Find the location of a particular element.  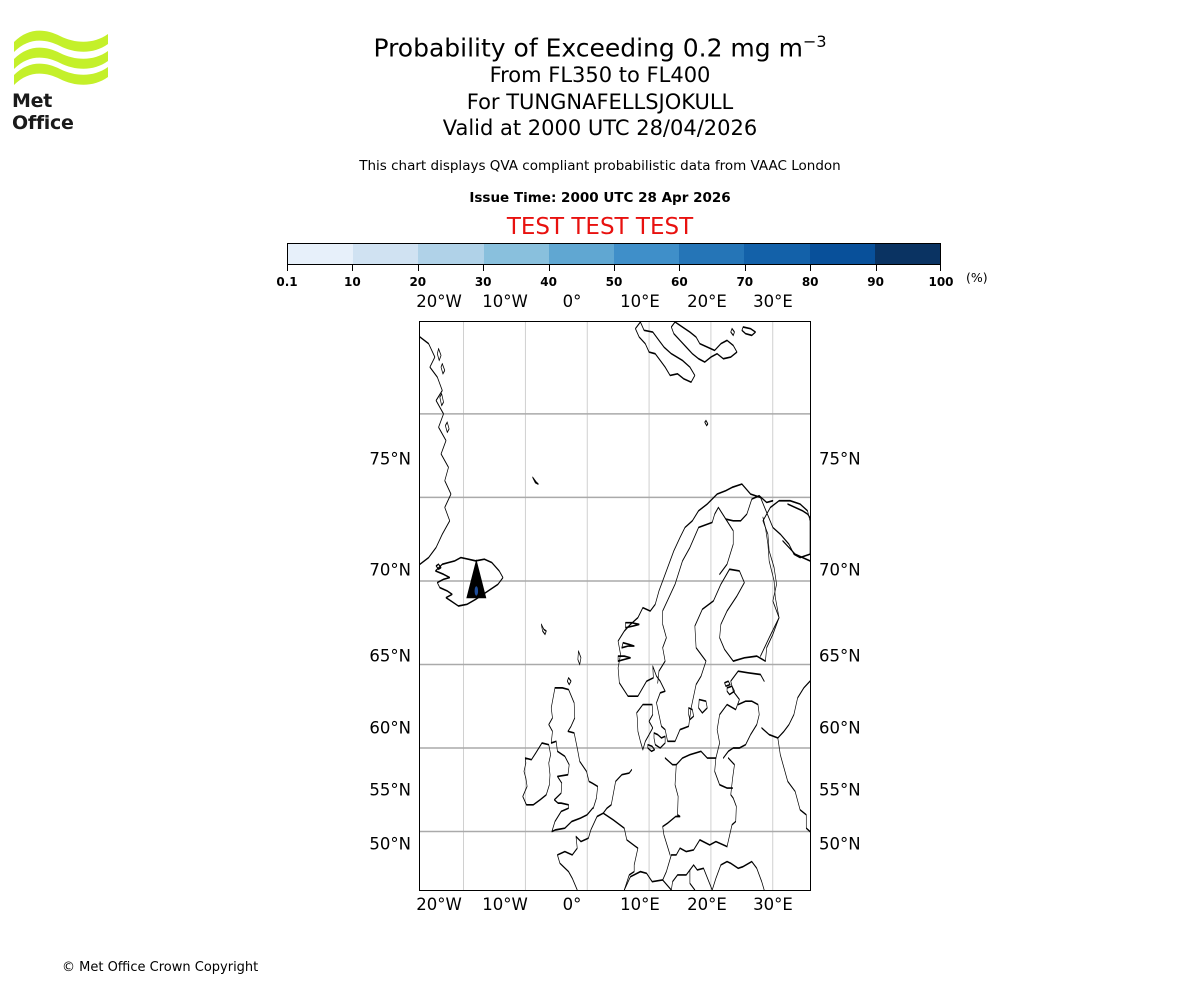

met-office-waves-icon is located at coordinates (61, 57).